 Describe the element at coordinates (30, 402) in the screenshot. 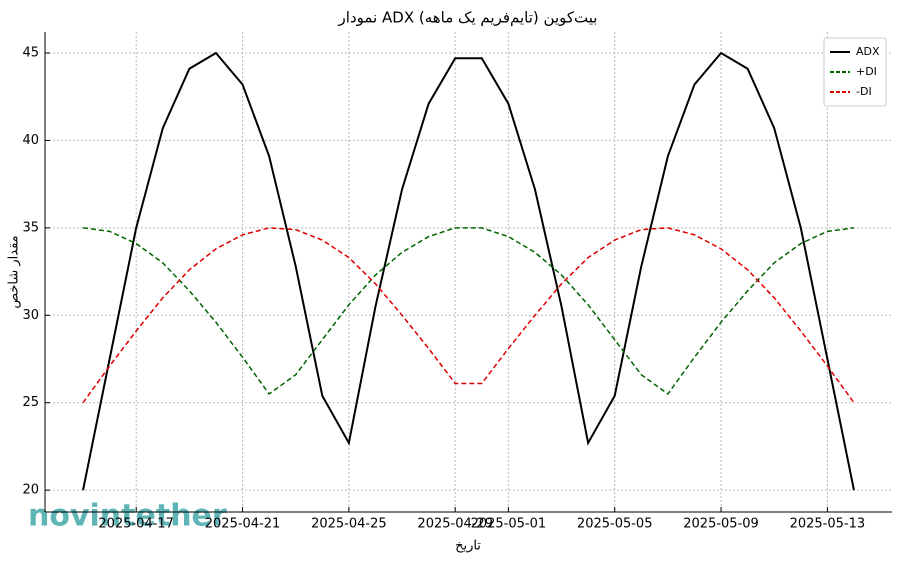

I see `y-tick-label: 25` at that location.